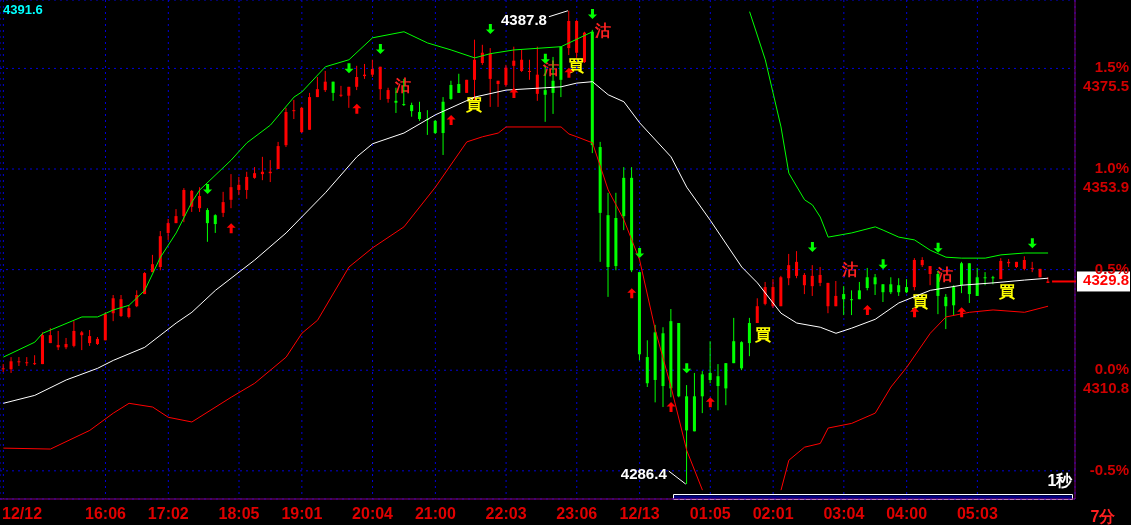  What do you see at coordinates (639, 513) in the screenshot?
I see `x-tick-label: 12/13` at bounding box center [639, 513].